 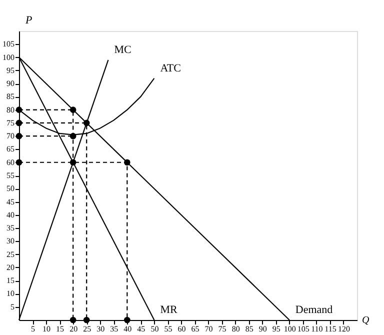 I want to click on x-tick-label: 55, so click(x=168, y=329).